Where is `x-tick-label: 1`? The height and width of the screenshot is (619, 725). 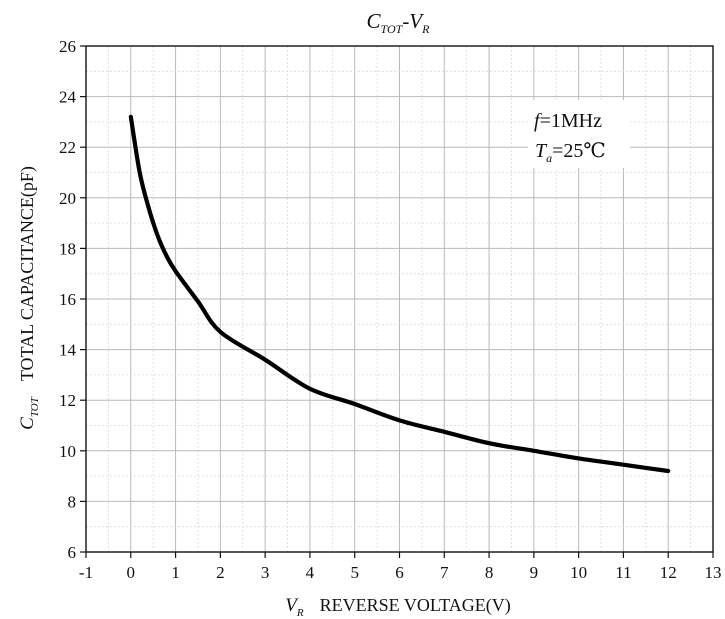
x-tick-label: 1 is located at coordinates (175, 572).